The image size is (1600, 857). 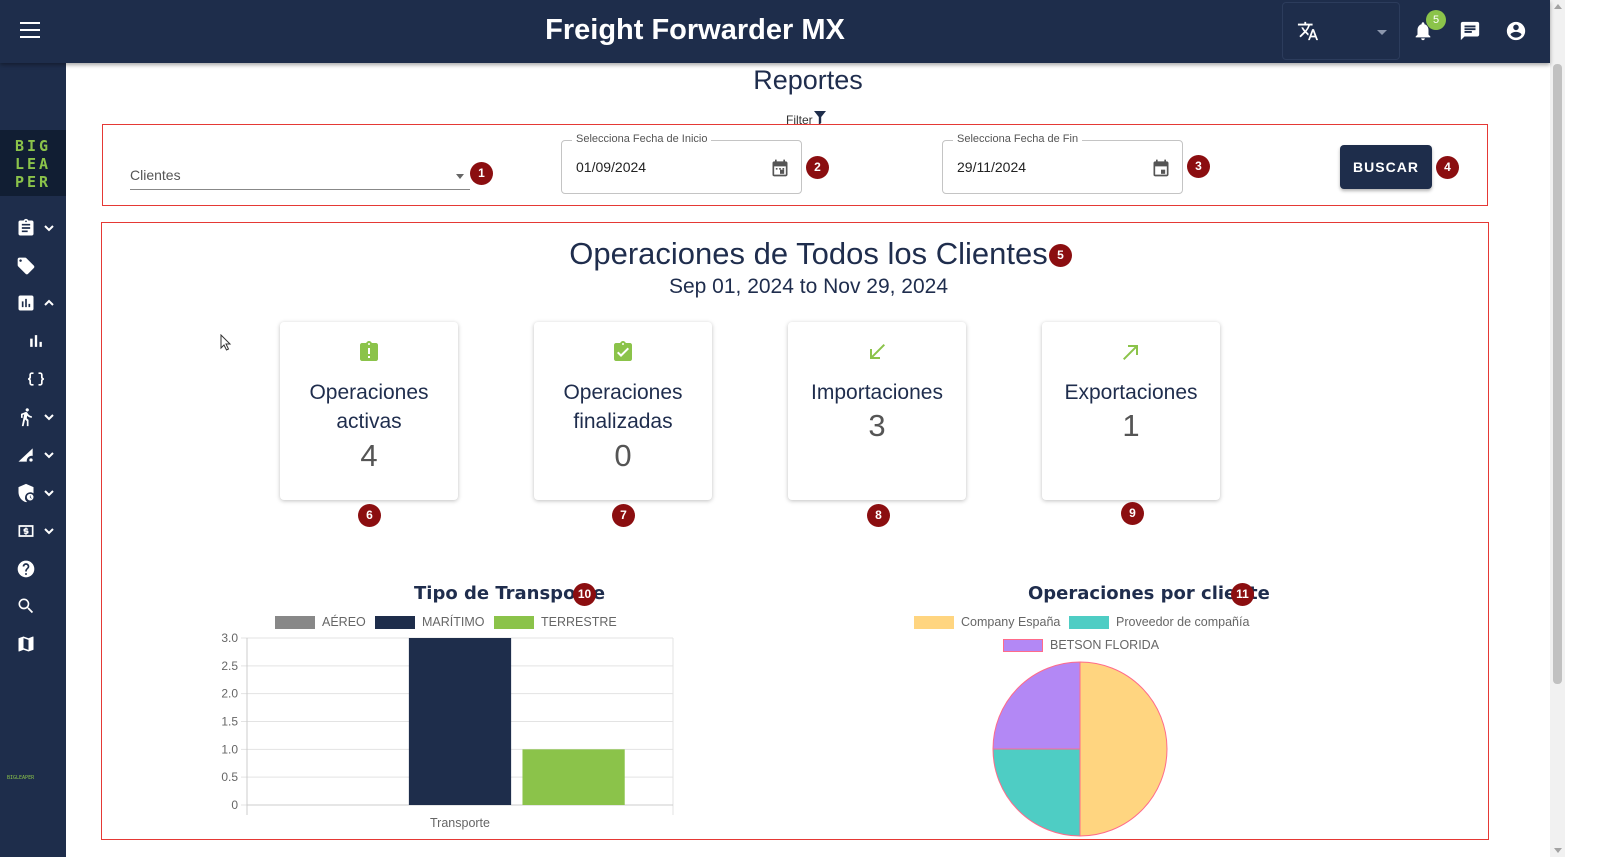 What do you see at coordinates (623, 515) in the screenshot?
I see `marker-7: 7` at bounding box center [623, 515].